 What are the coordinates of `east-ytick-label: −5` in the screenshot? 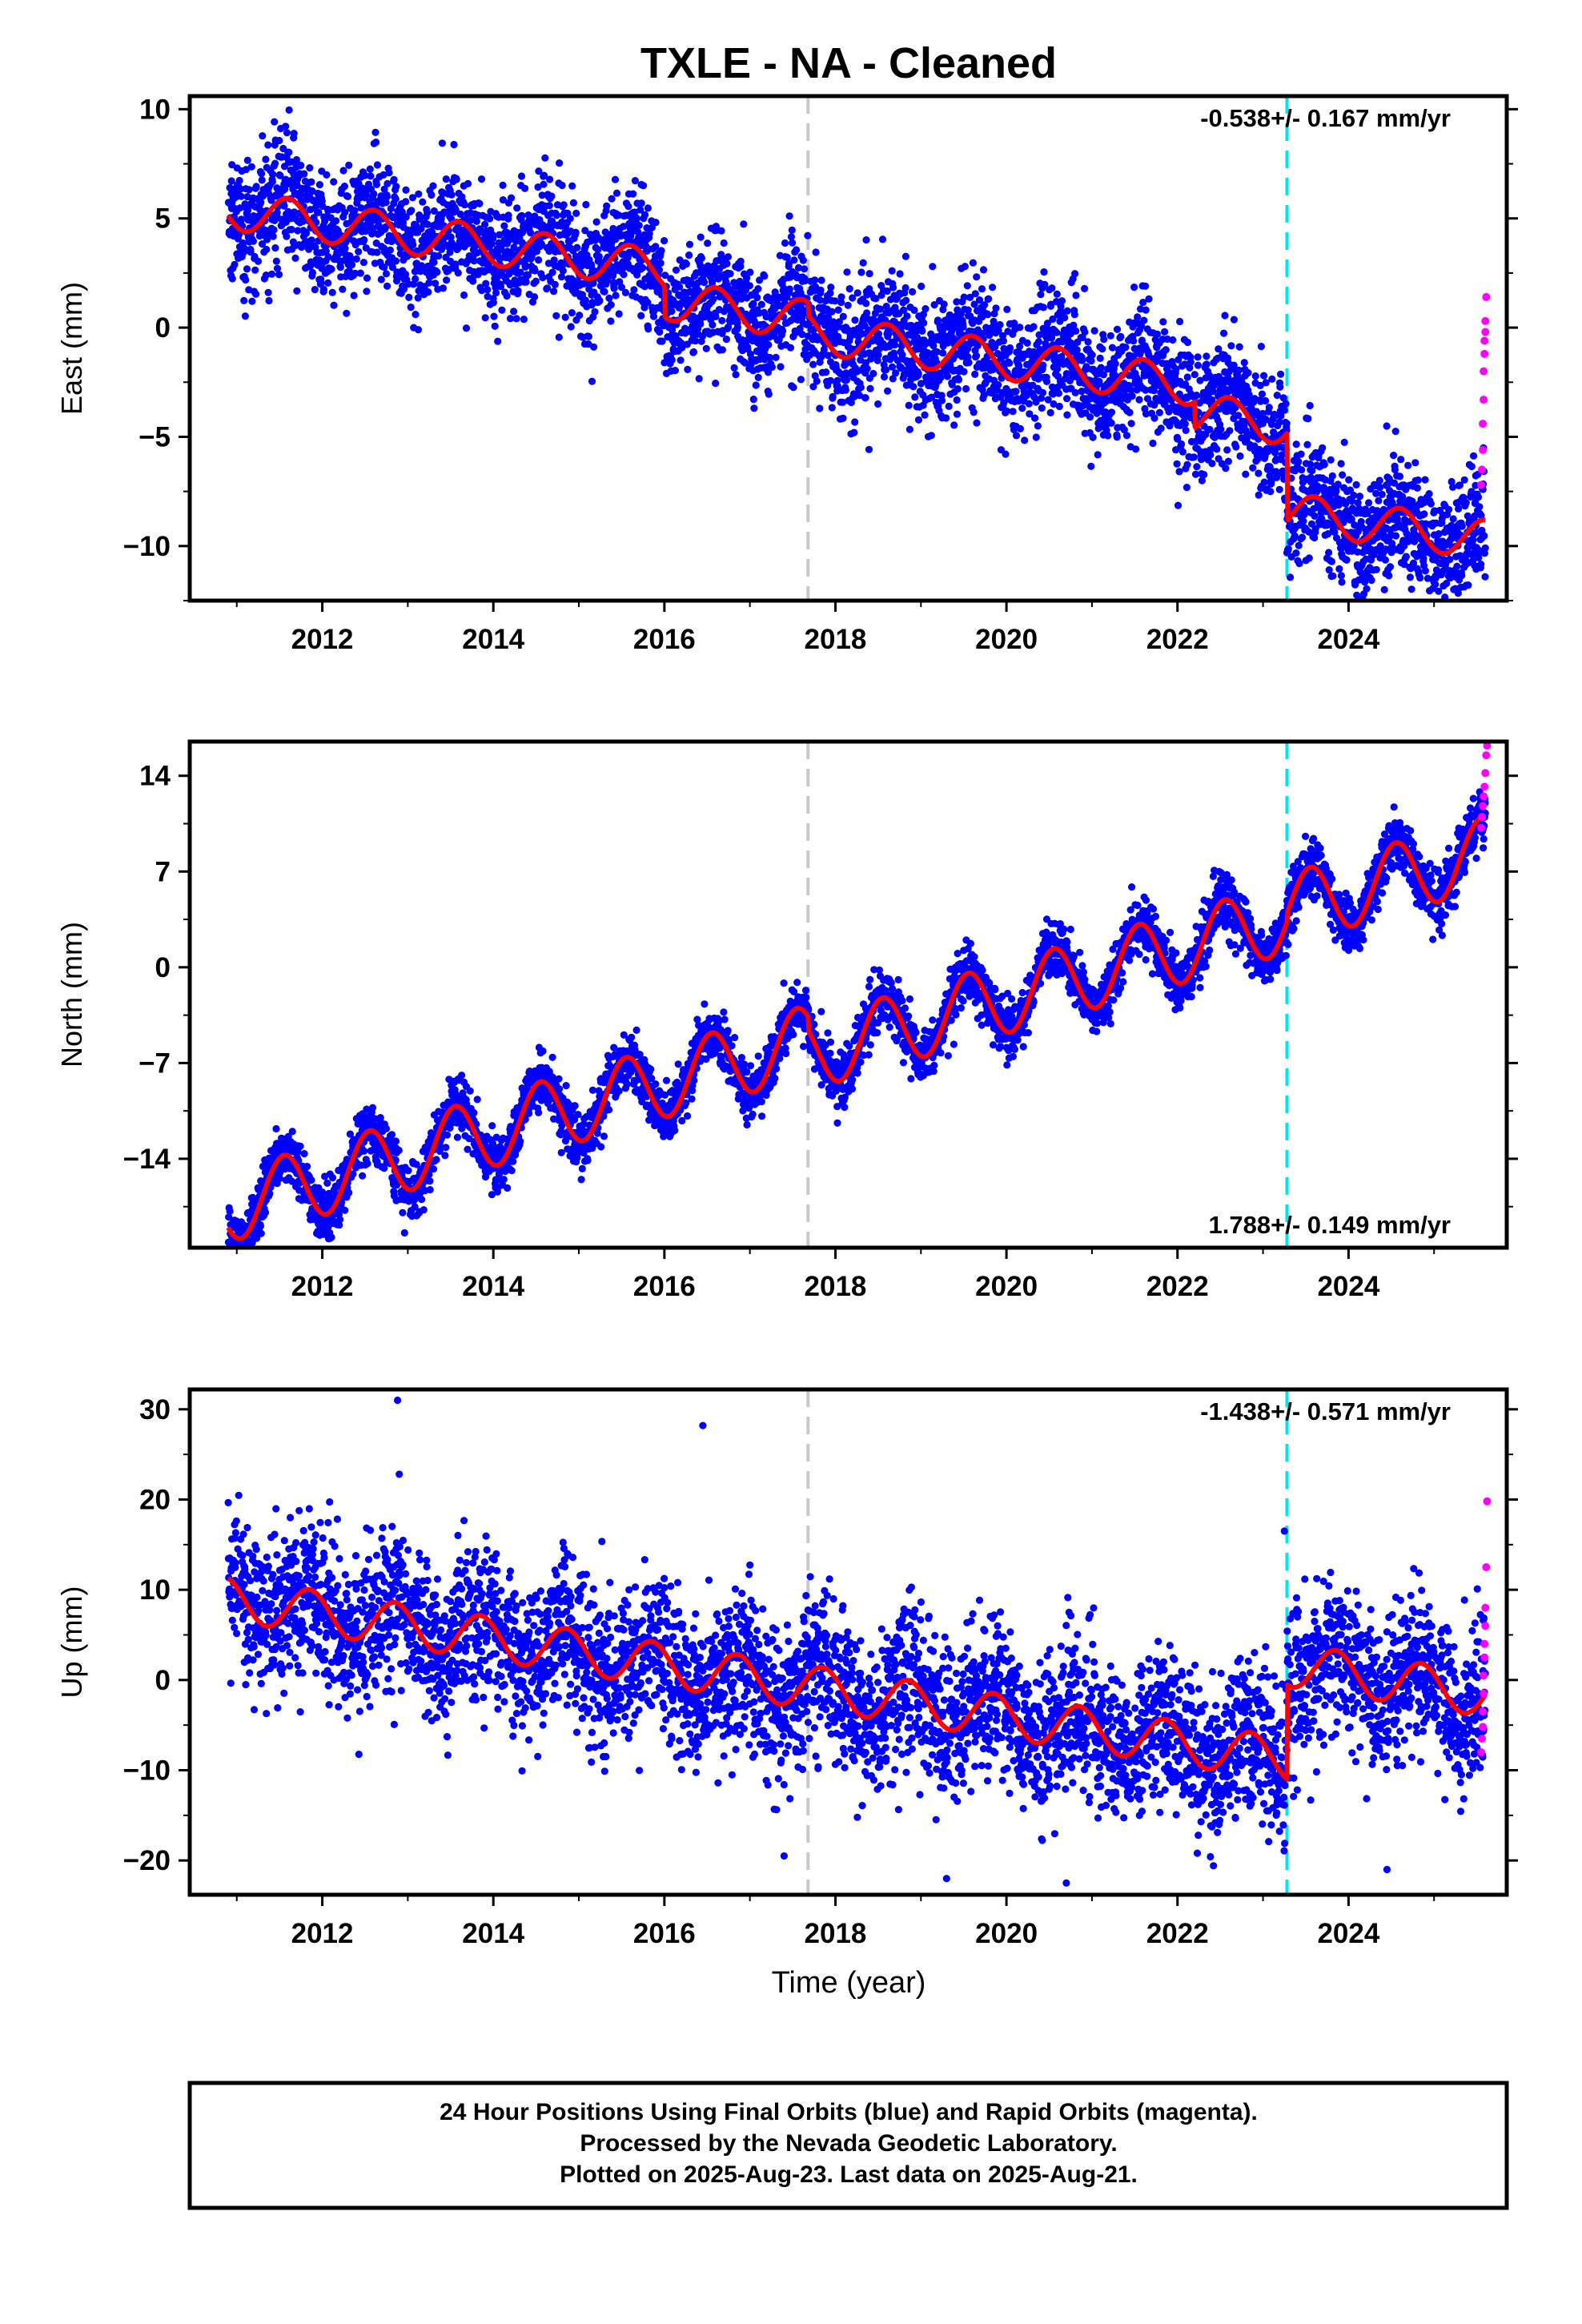 It's located at (155, 437).